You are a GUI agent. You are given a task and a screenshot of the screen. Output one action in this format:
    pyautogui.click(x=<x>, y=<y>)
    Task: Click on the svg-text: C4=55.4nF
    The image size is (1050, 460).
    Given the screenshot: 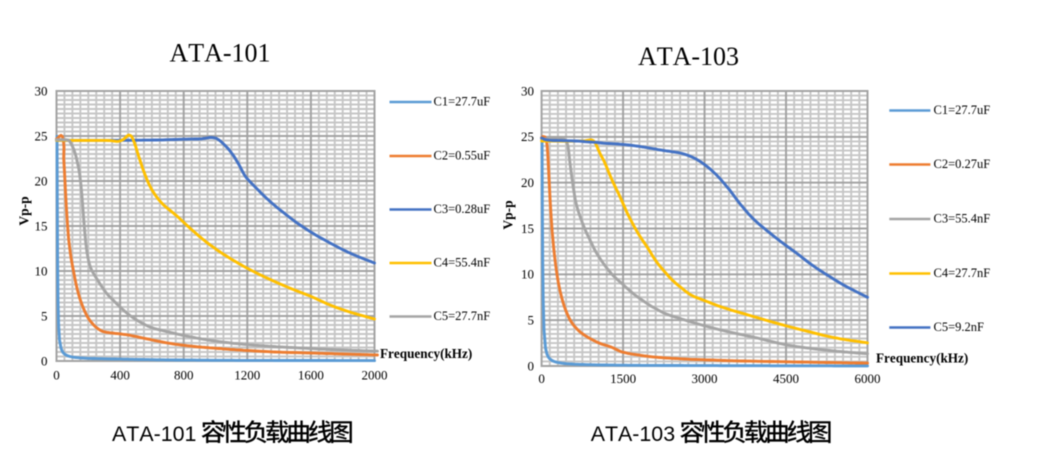 What is the action you would take?
    pyautogui.click(x=462, y=263)
    